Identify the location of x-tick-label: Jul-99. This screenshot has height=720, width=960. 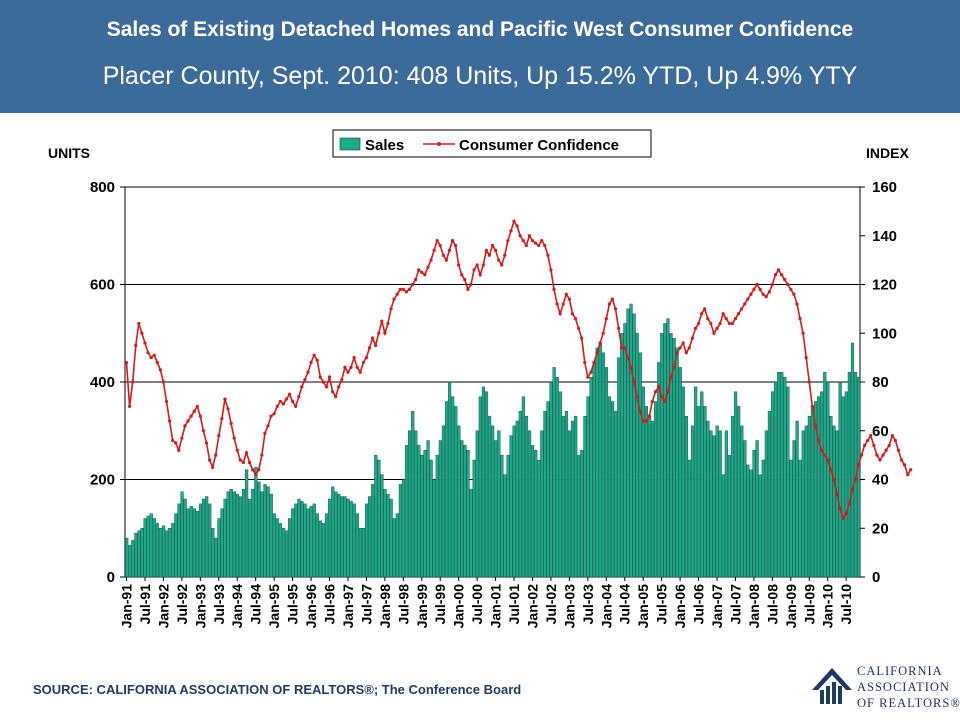
(440, 604).